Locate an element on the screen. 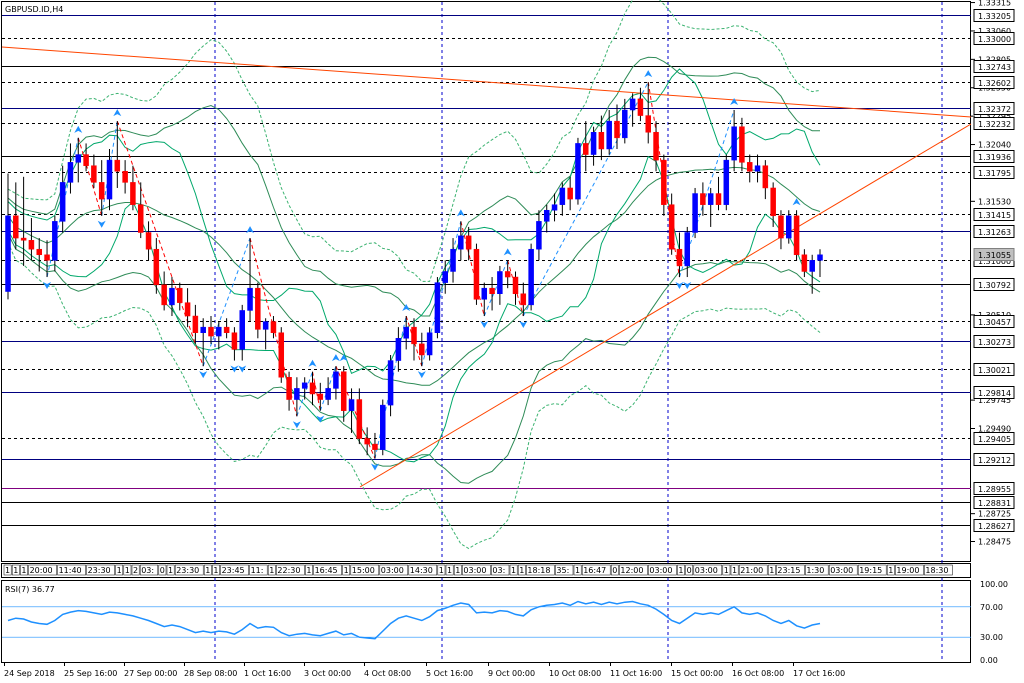  session-label-18: 22:30 is located at coordinates (288, 570).